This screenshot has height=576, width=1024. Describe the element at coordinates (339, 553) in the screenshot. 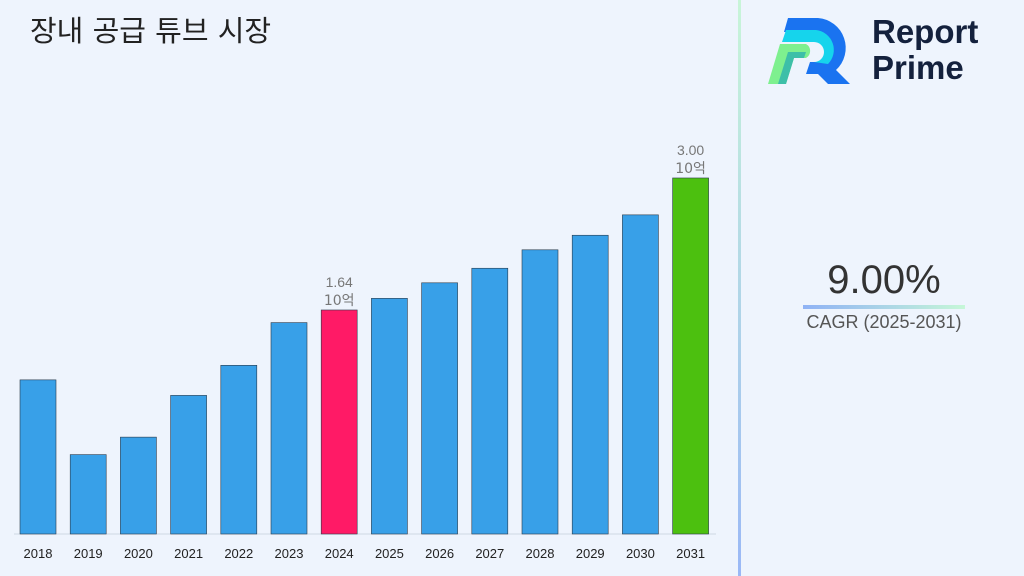

I see `x-tick-label: 2024` at that location.